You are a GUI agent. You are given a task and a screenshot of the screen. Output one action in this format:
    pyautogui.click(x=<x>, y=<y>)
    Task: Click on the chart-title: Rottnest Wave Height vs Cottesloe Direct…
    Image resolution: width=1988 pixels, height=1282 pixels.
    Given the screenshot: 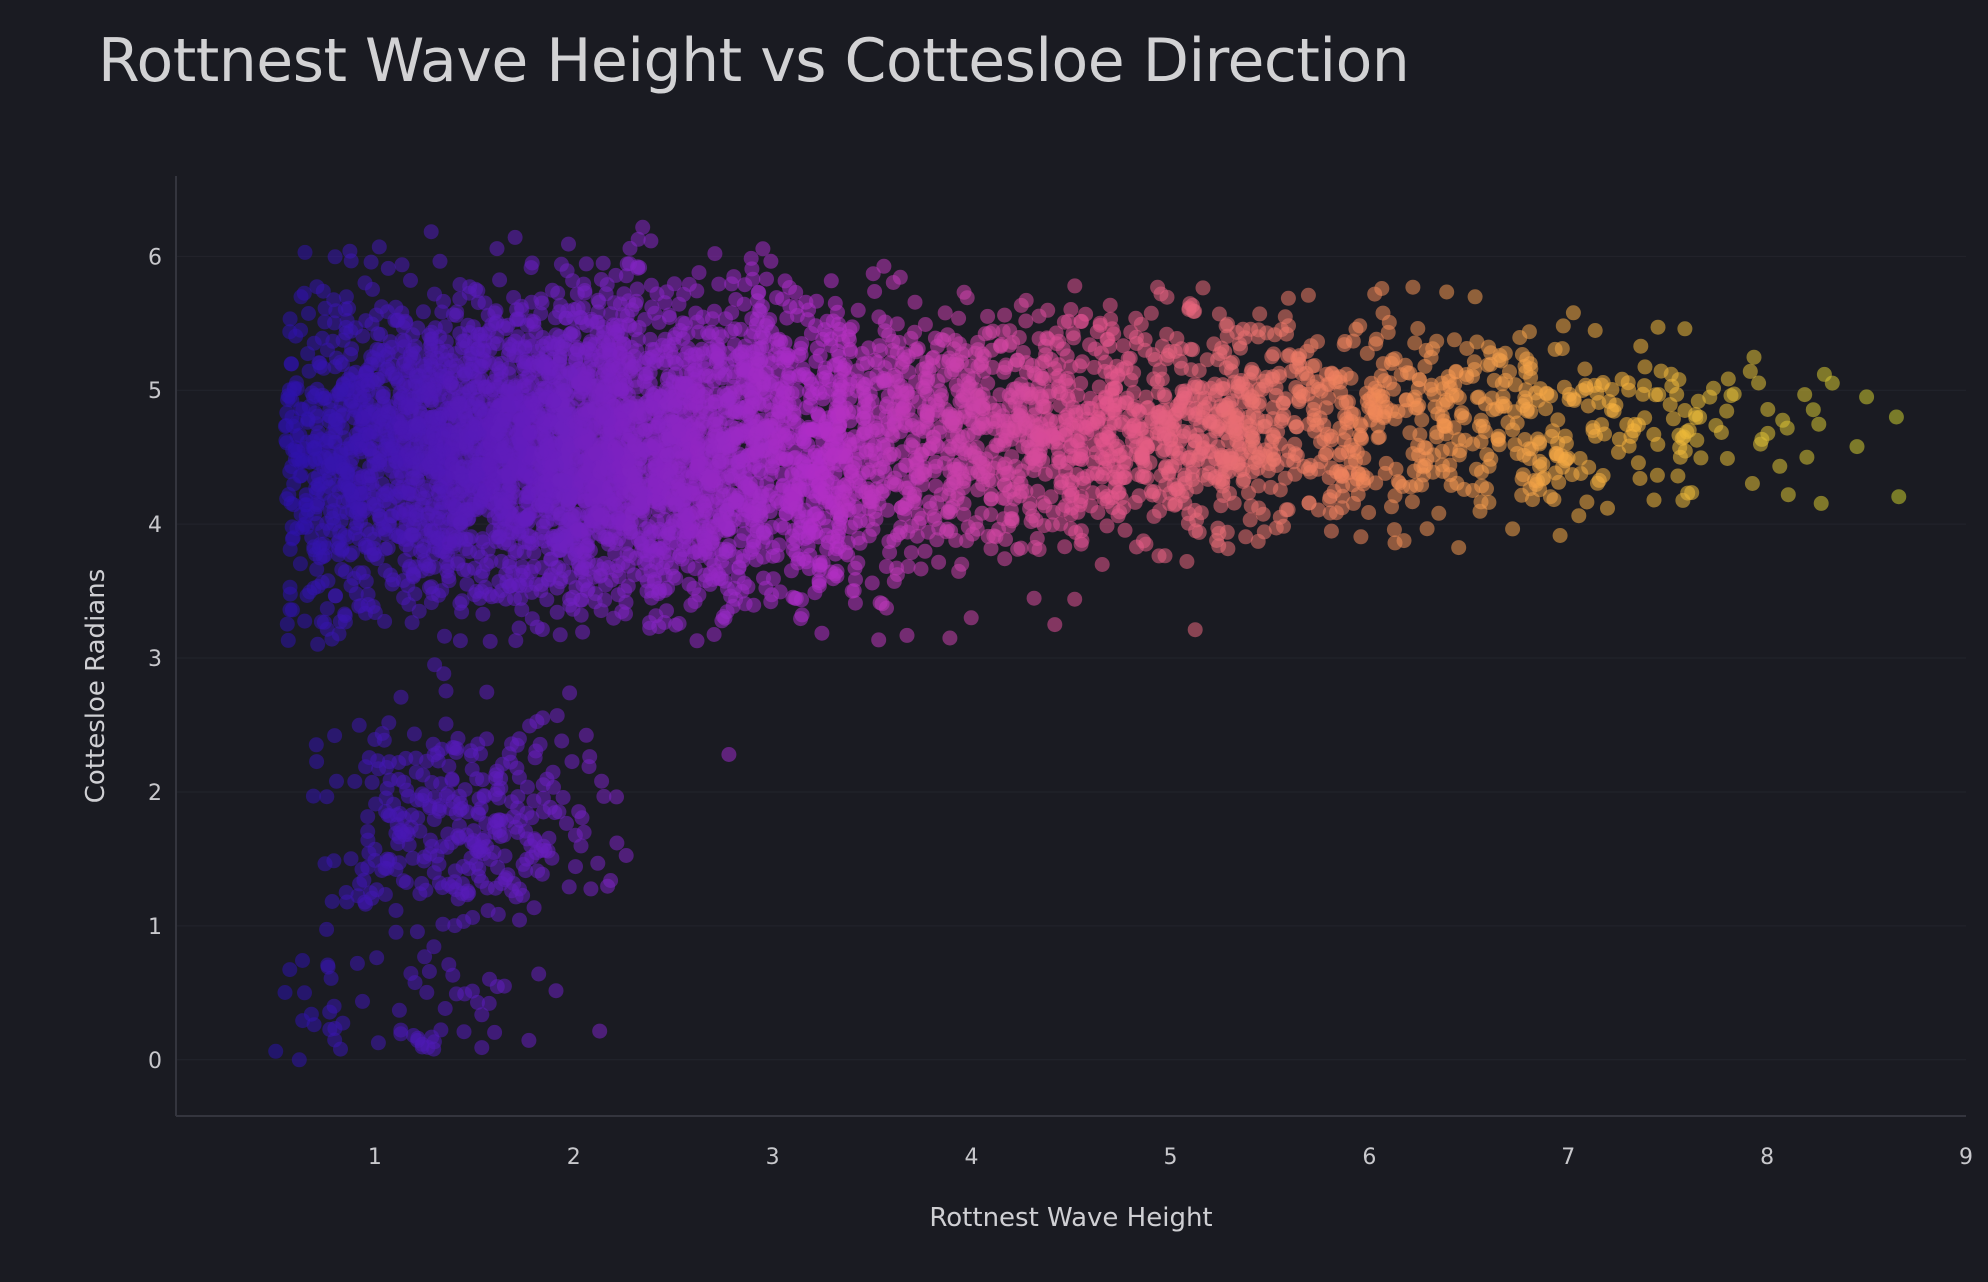 What is the action you would take?
    pyautogui.click(x=754, y=61)
    